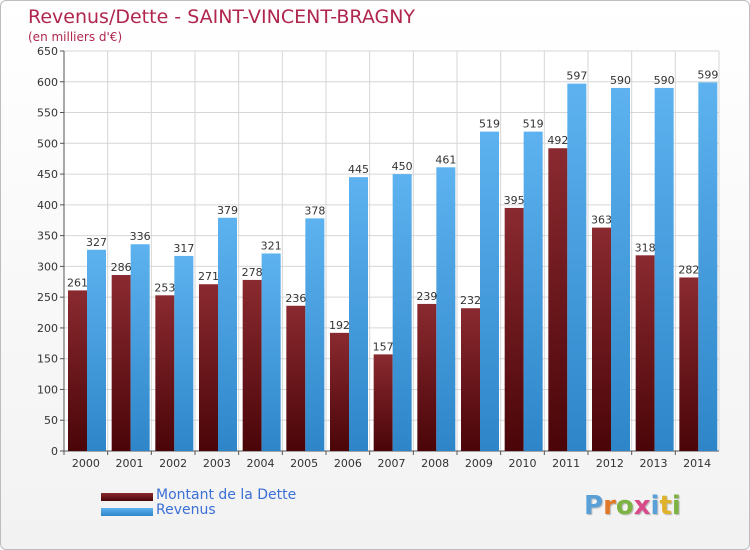  I want to click on y-tick-label: 150, so click(47, 359).